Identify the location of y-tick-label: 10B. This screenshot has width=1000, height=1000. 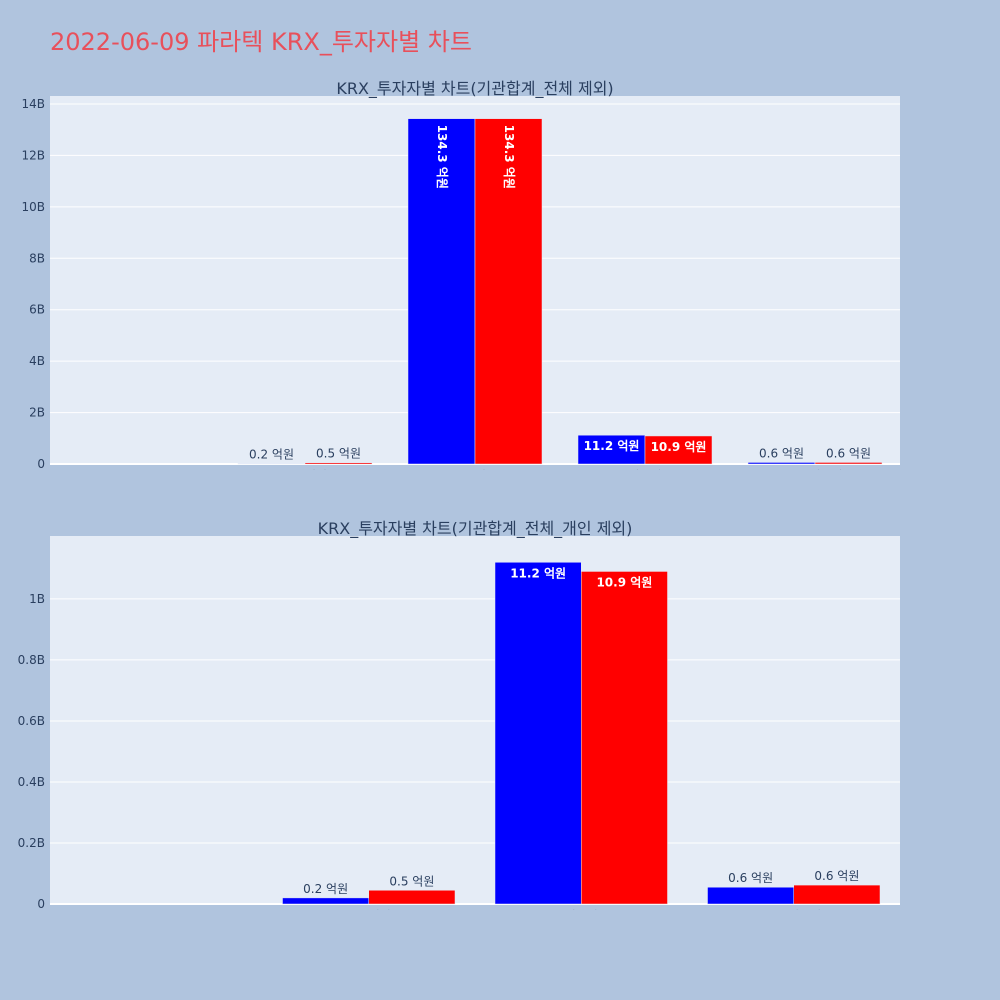
(33, 207).